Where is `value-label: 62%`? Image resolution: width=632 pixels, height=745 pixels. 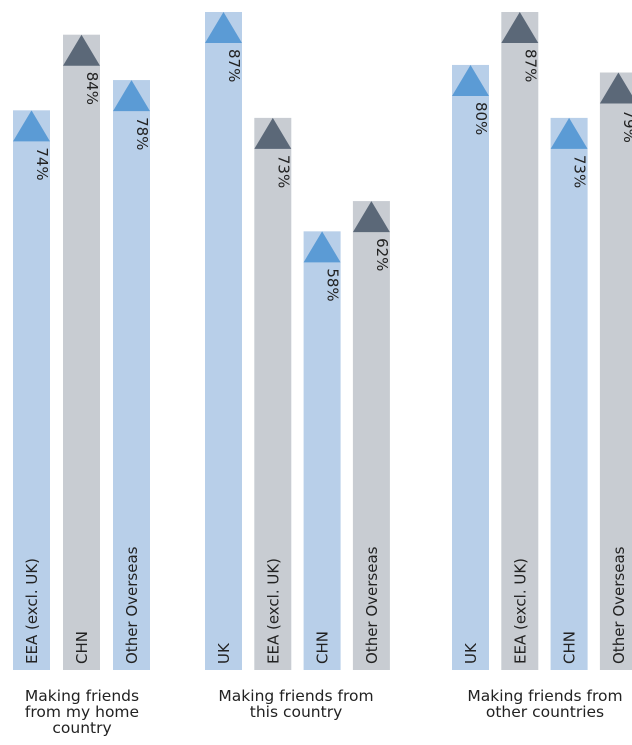 value-label: 62% is located at coordinates (382, 254).